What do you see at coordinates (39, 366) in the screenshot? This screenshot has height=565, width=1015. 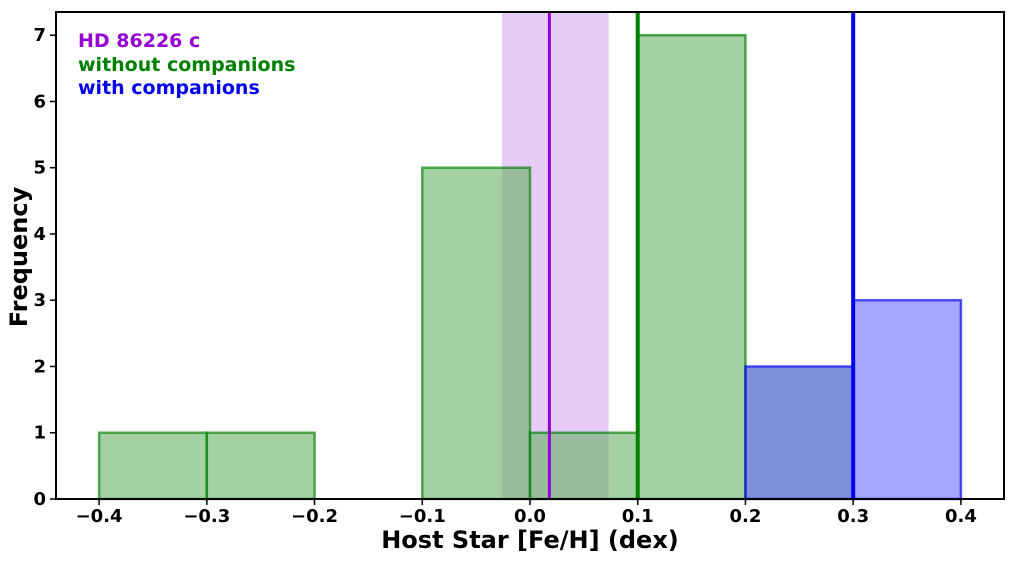 I see `y-tick-label-2: 2` at bounding box center [39, 366].